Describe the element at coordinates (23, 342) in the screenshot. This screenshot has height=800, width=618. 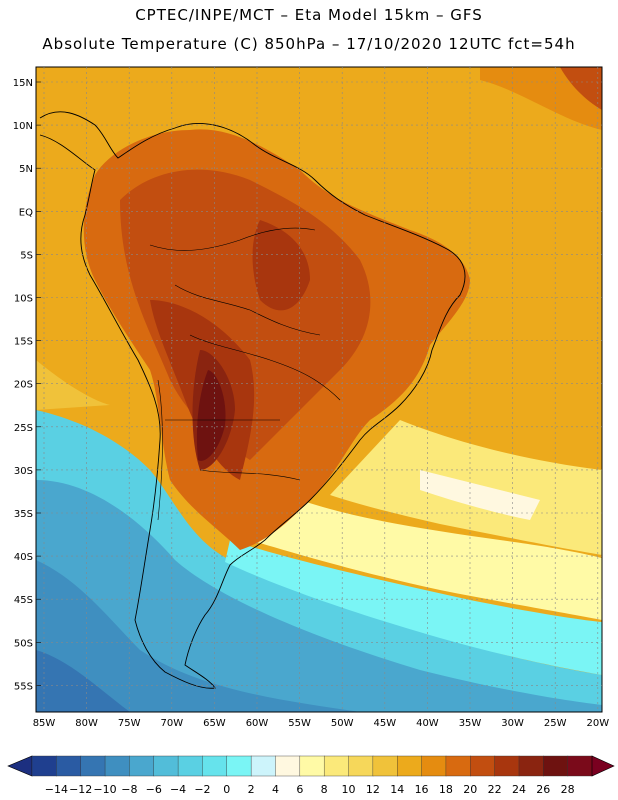
I see `lat-label: 15S` at that location.